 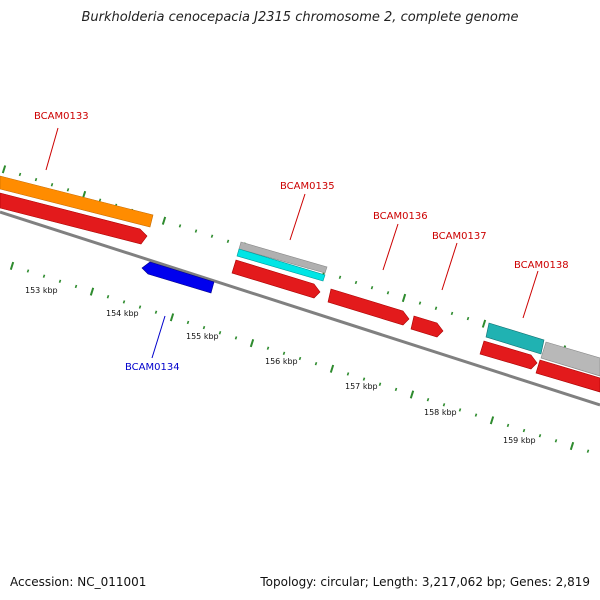 What do you see at coordinates (122, 313) in the screenshot?
I see `kbp-label: 154 kbp` at bounding box center [122, 313].